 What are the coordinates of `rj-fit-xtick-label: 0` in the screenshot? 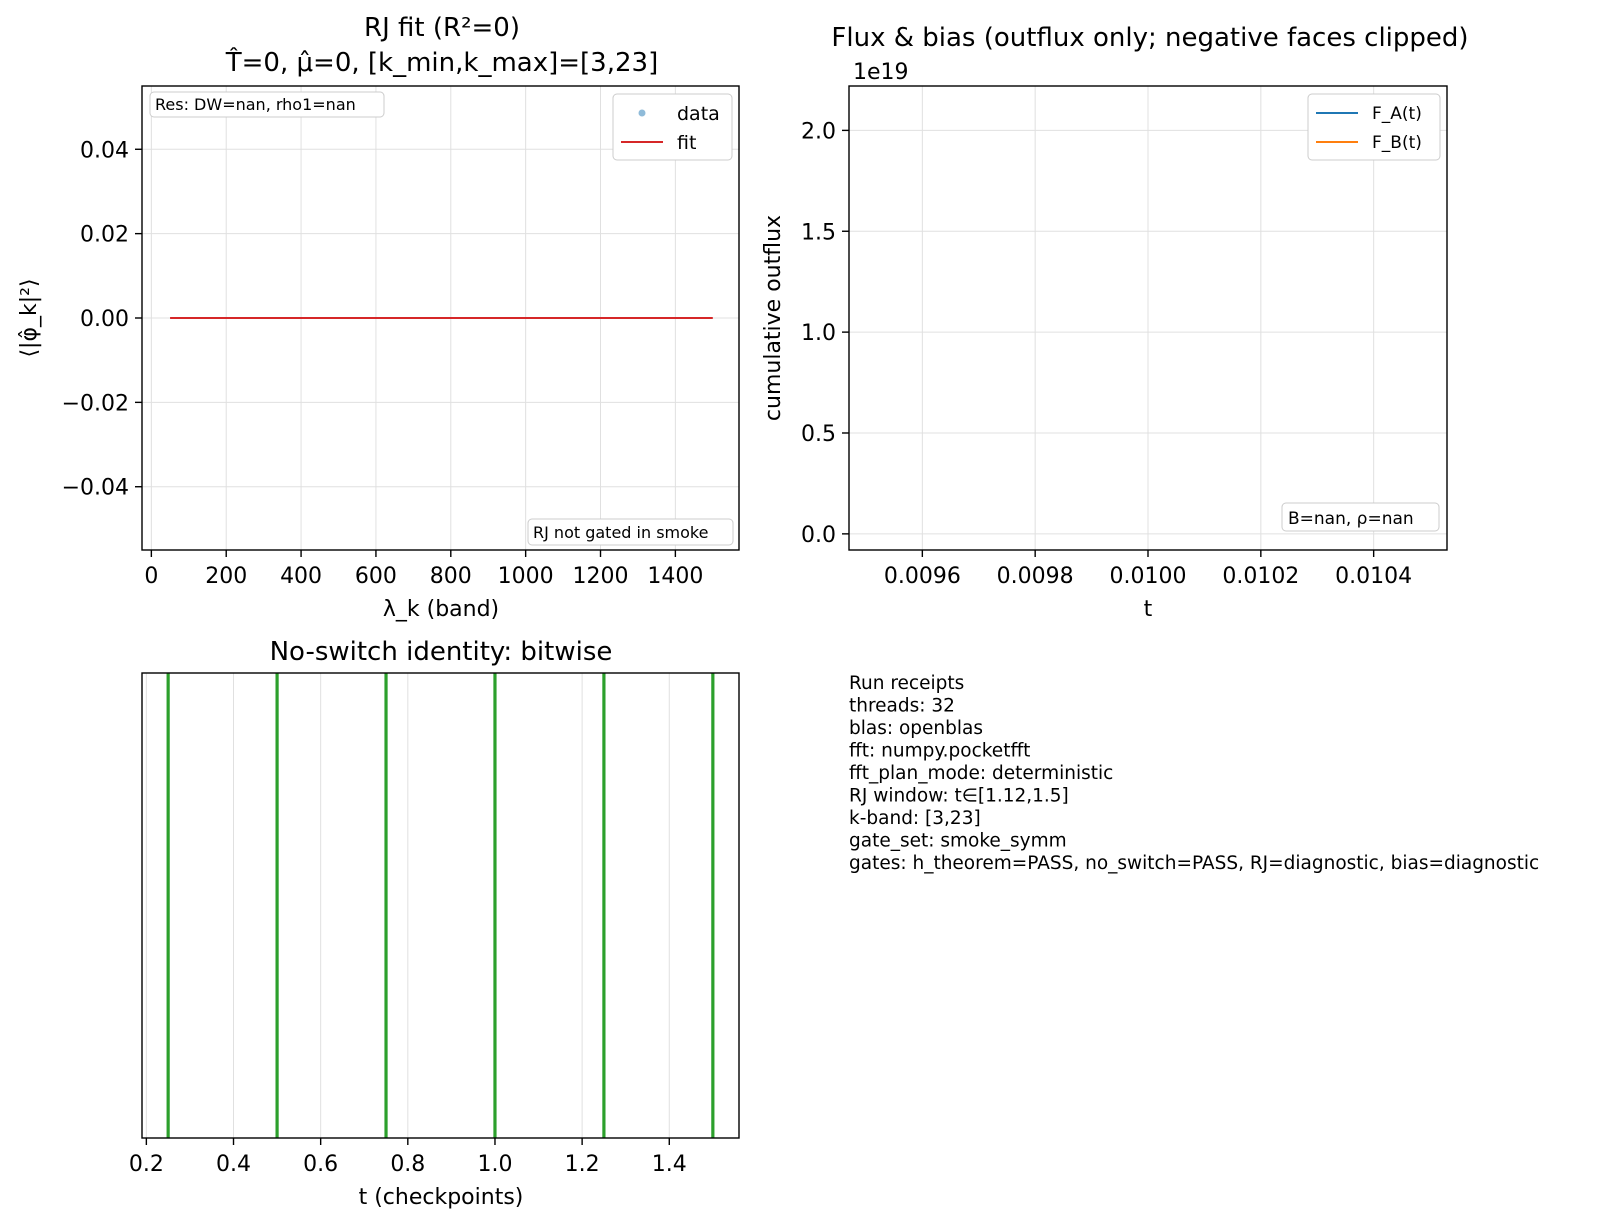 It's located at (151, 576).